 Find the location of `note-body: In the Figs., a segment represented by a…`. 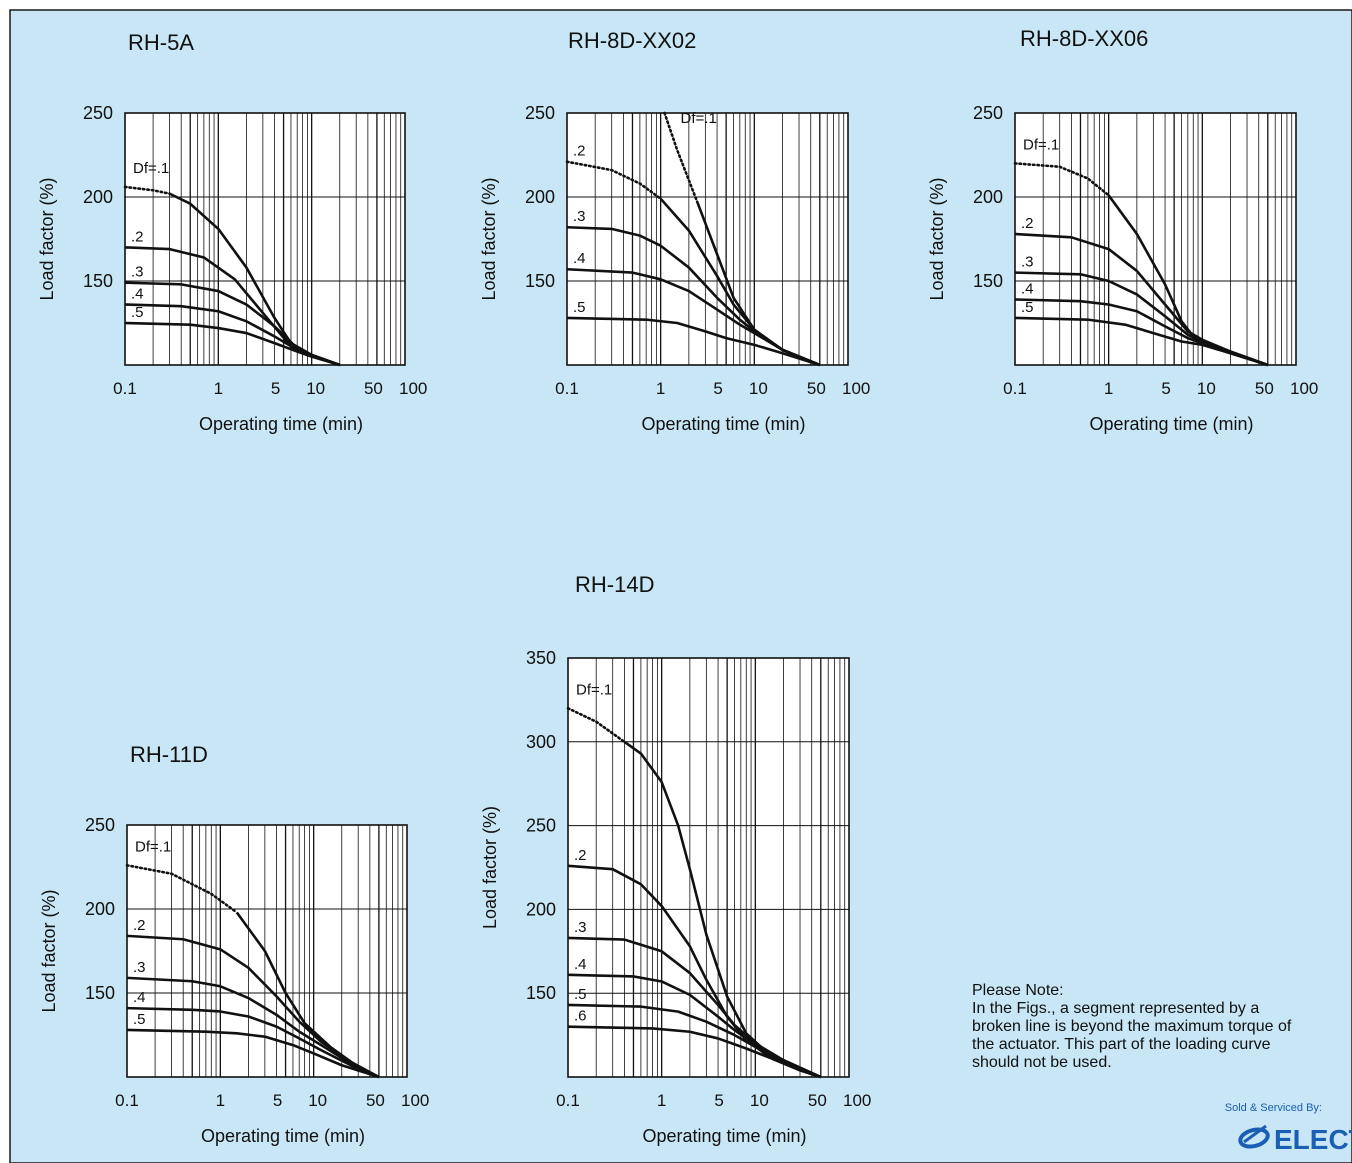

note-body: In the Figs., a segment represented by a… is located at coordinates (1132, 1035).